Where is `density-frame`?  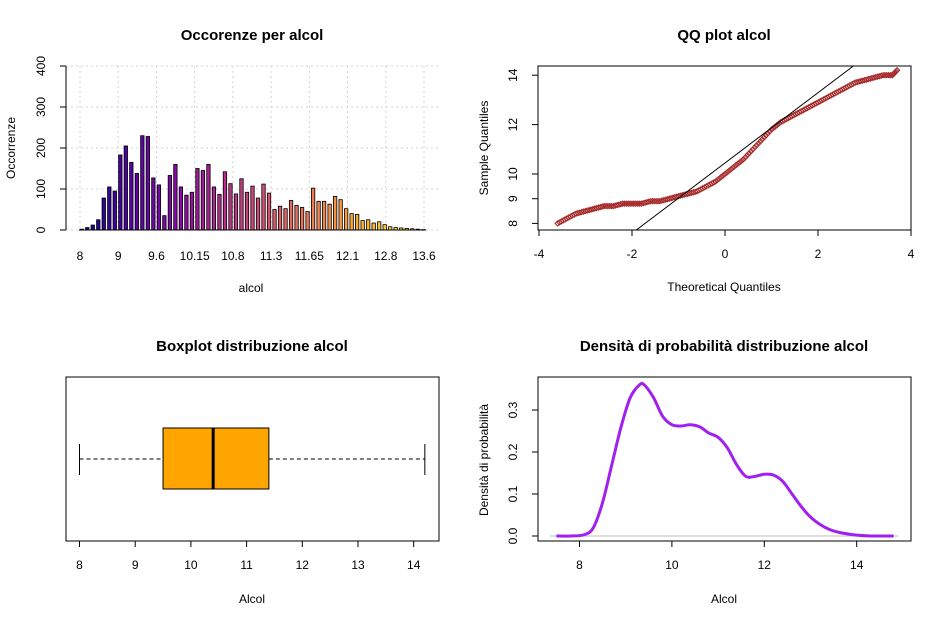 density-frame is located at coordinates (724, 459).